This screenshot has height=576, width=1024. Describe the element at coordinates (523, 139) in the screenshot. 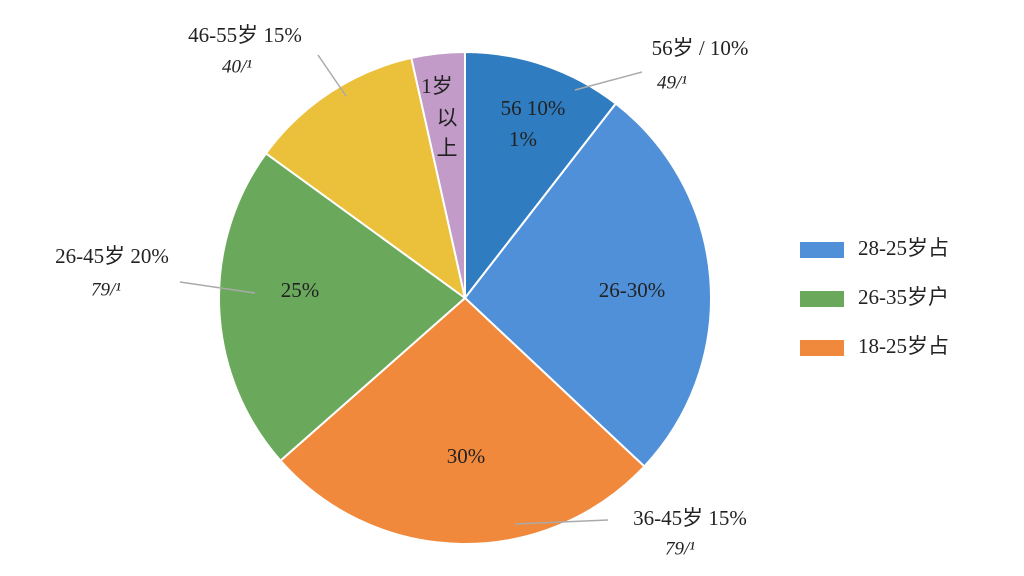

I see `slice-label: 1%` at that location.